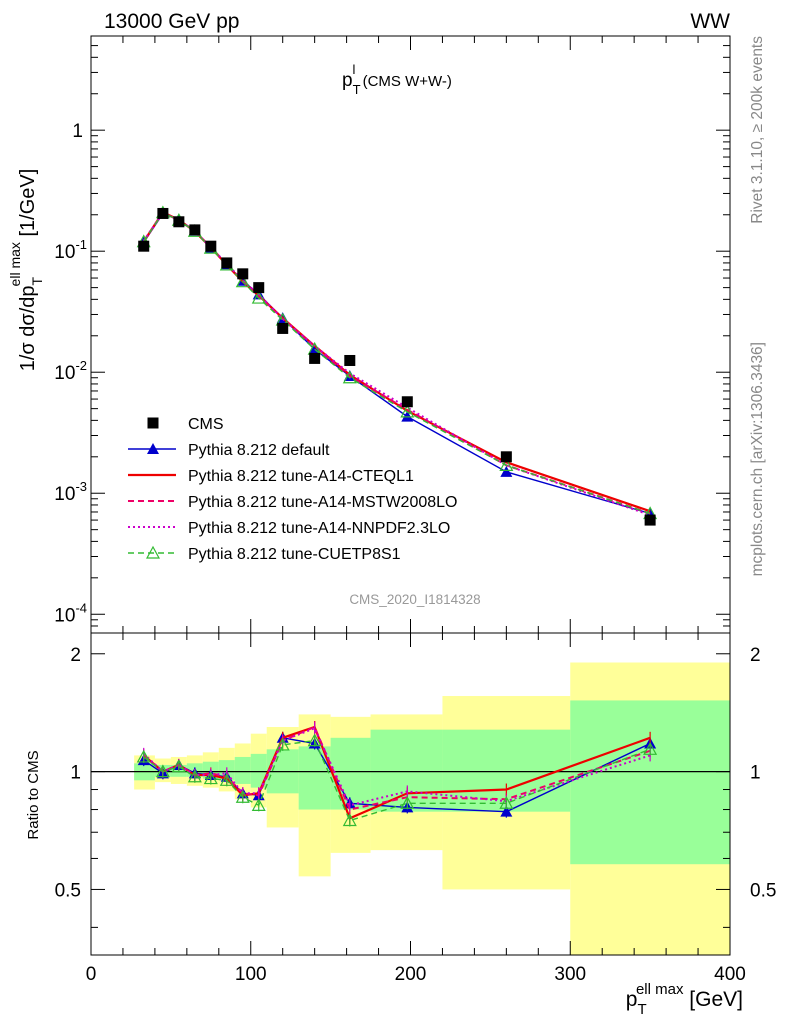 Image resolution: width=786 pixels, height=1024 pixels. I want to click on ratio-ytick-label-right: 0.5, so click(763, 890).